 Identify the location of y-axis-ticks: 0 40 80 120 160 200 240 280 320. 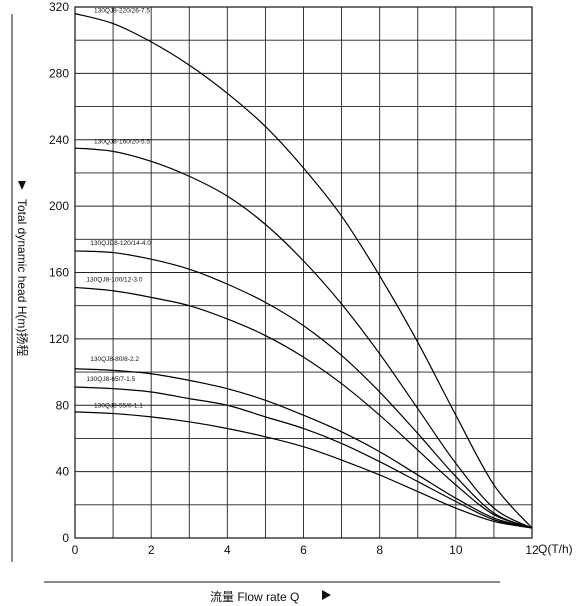
(59, 272).